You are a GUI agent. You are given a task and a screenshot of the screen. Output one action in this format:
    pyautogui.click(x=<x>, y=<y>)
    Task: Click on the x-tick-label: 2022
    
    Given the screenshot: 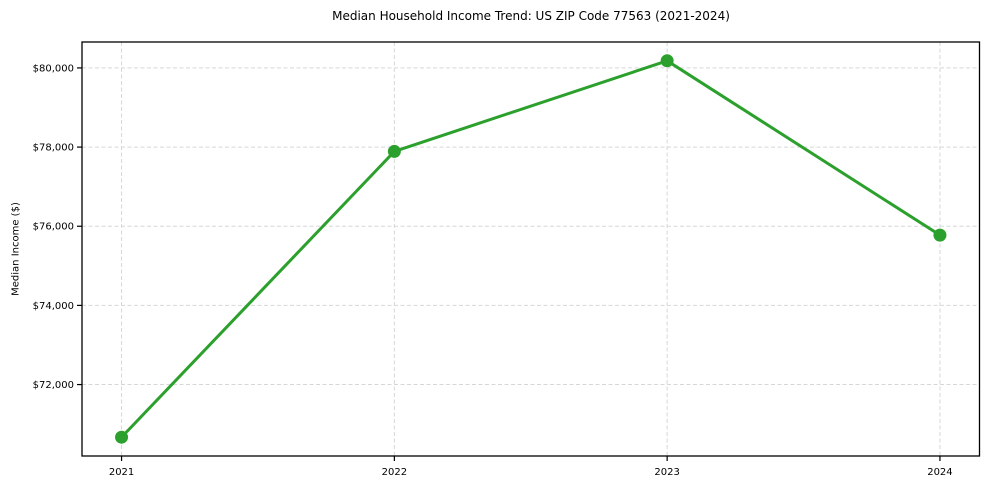 What is the action you would take?
    pyautogui.click(x=394, y=472)
    